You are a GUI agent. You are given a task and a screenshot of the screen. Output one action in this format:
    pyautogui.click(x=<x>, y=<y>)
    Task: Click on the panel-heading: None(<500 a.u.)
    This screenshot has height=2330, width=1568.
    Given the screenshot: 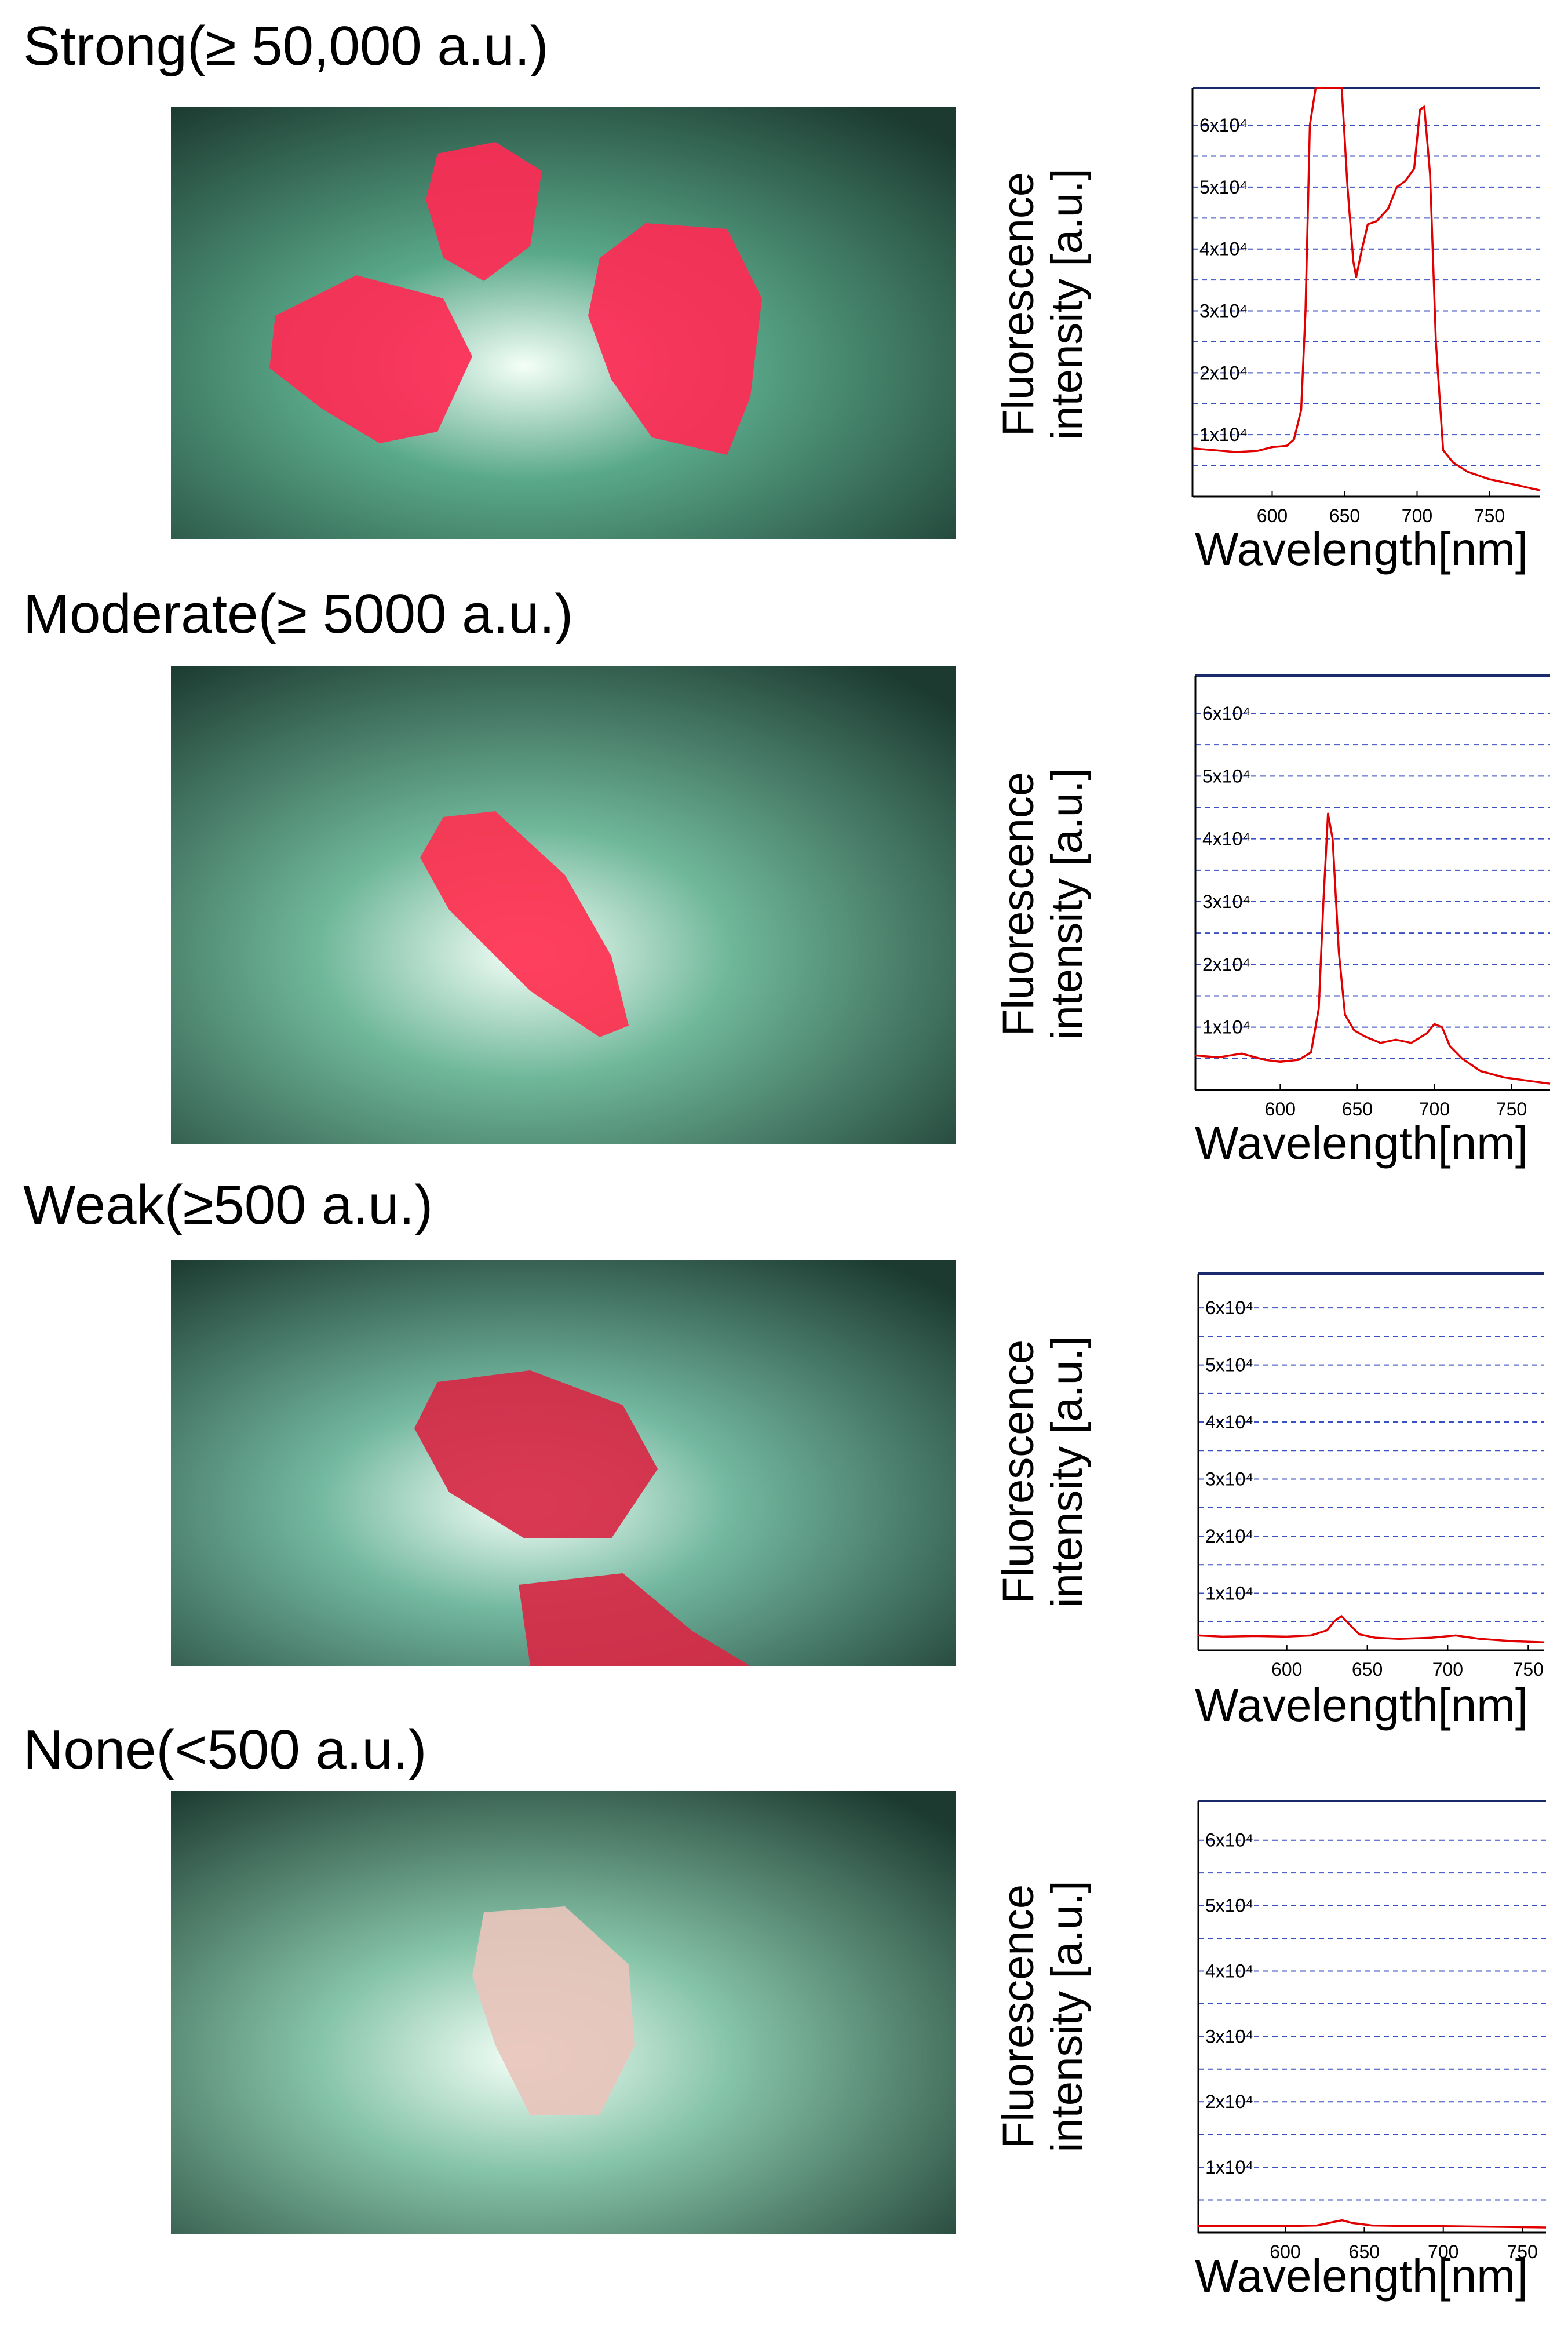 What is the action you would take?
    pyautogui.click(x=225, y=1750)
    